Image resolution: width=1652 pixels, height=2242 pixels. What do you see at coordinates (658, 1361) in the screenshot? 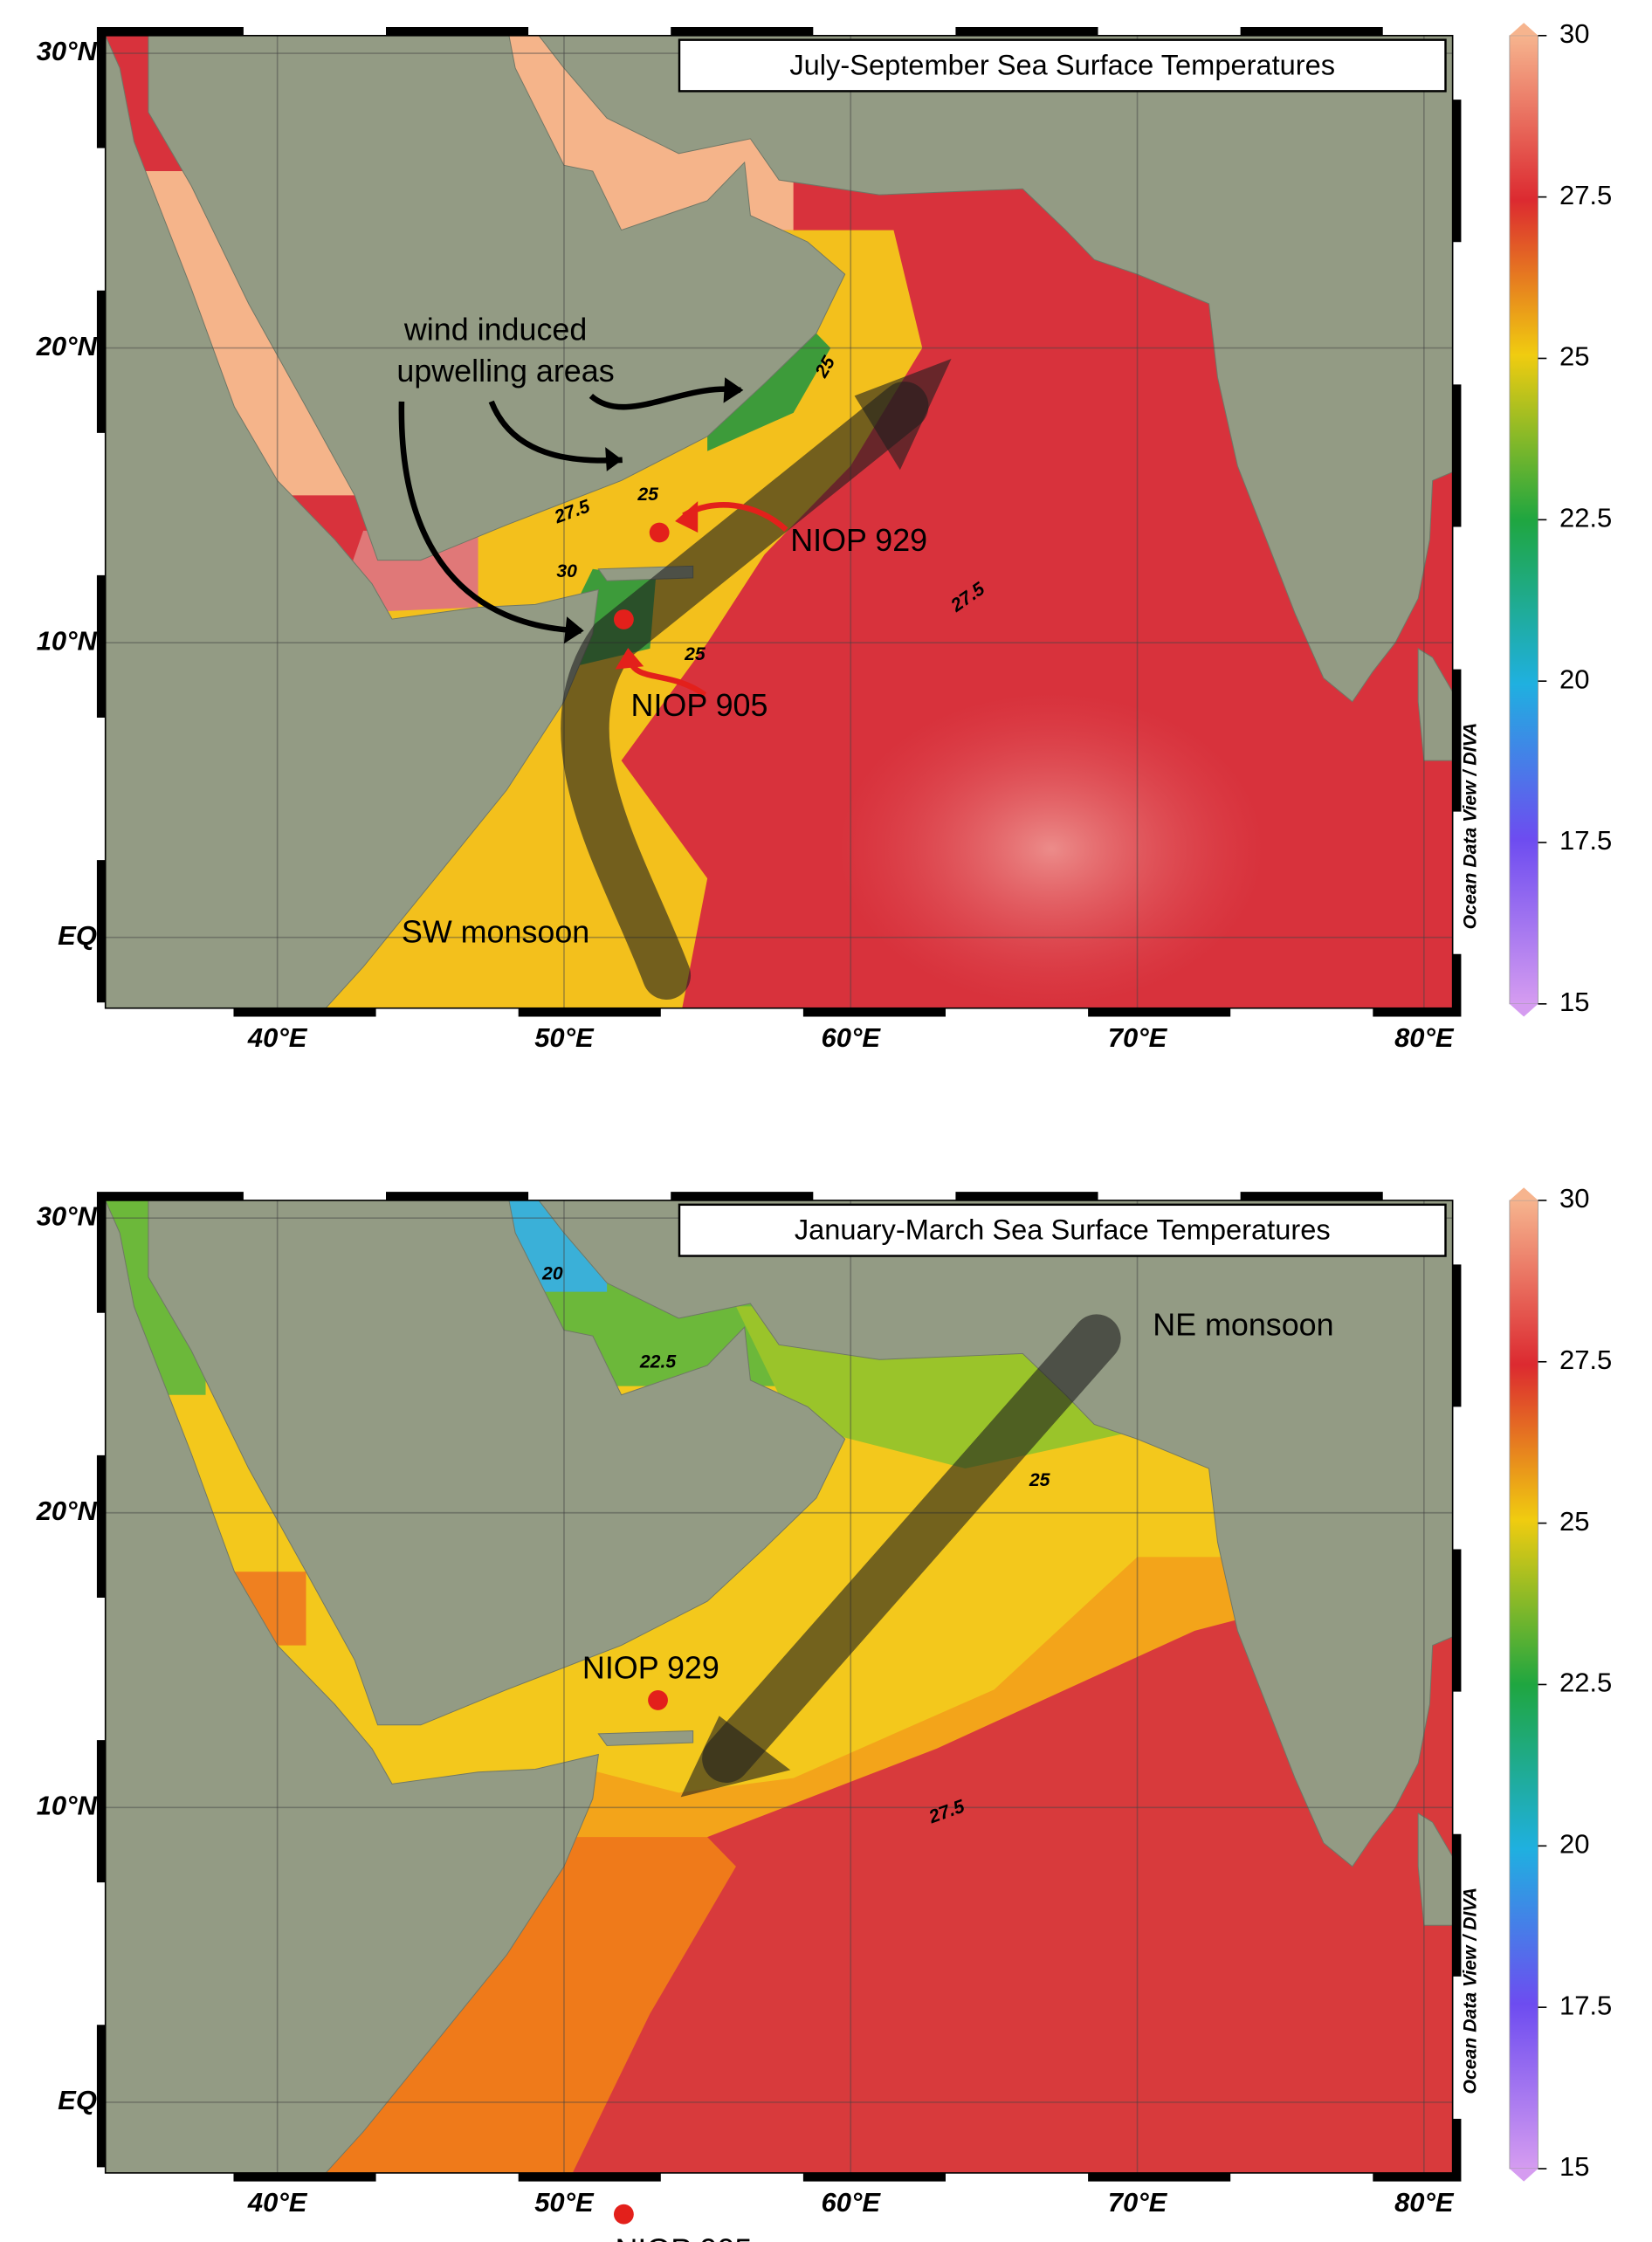
I see `contour-label: 22.5` at bounding box center [658, 1361].